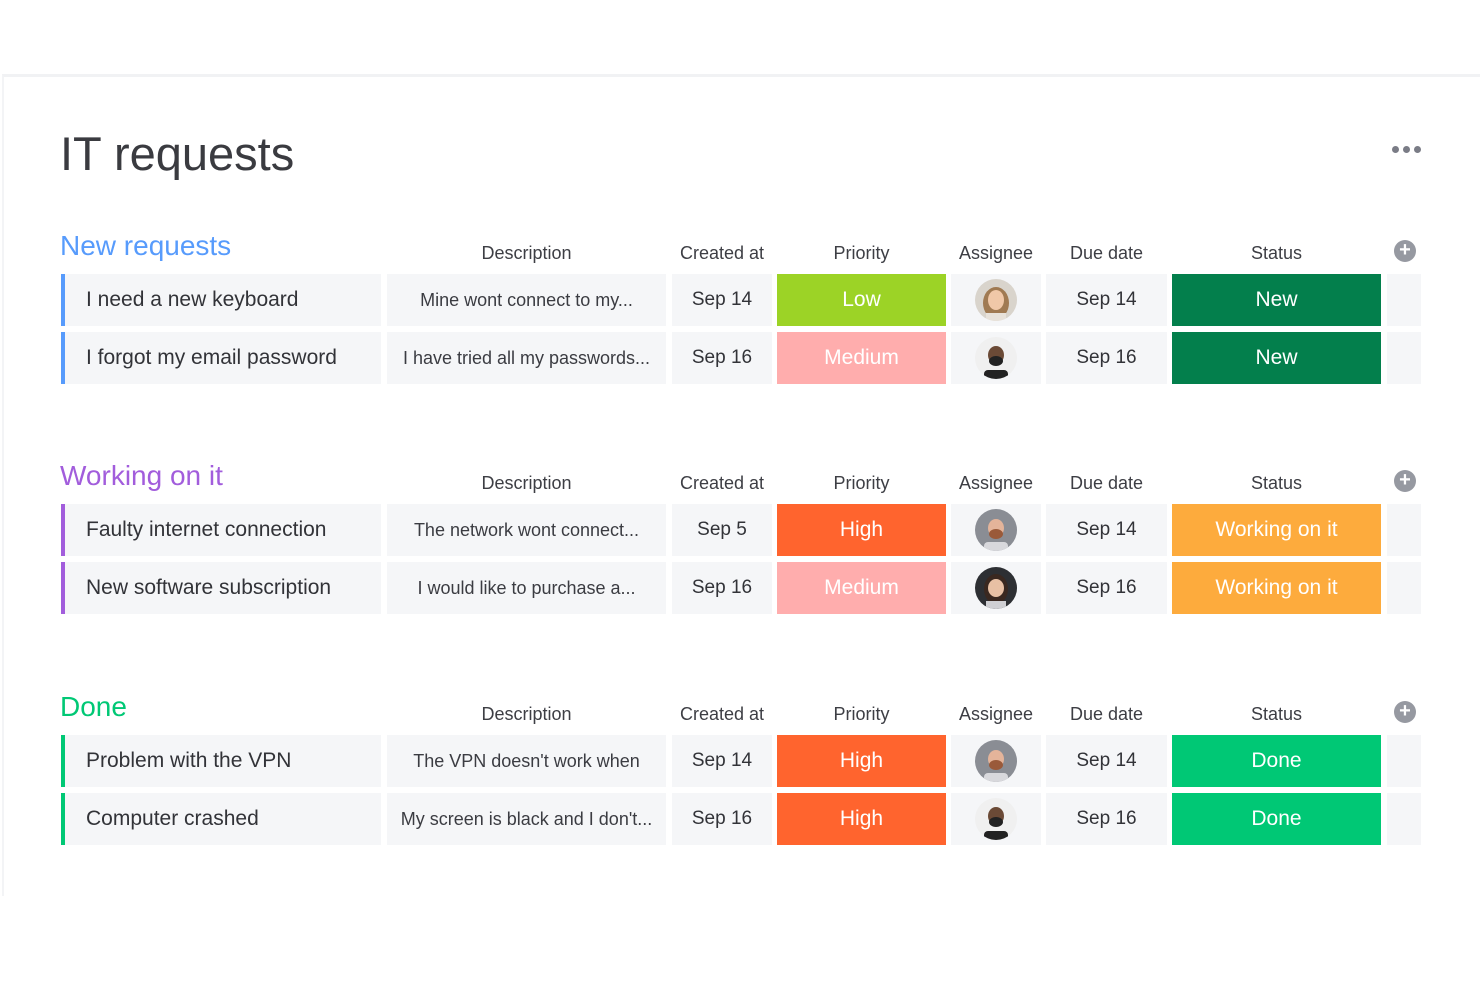 The width and height of the screenshot is (1480, 987). Describe the element at coordinates (221, 761) in the screenshot. I see `item-name-cell: Problem with the VPN` at that location.